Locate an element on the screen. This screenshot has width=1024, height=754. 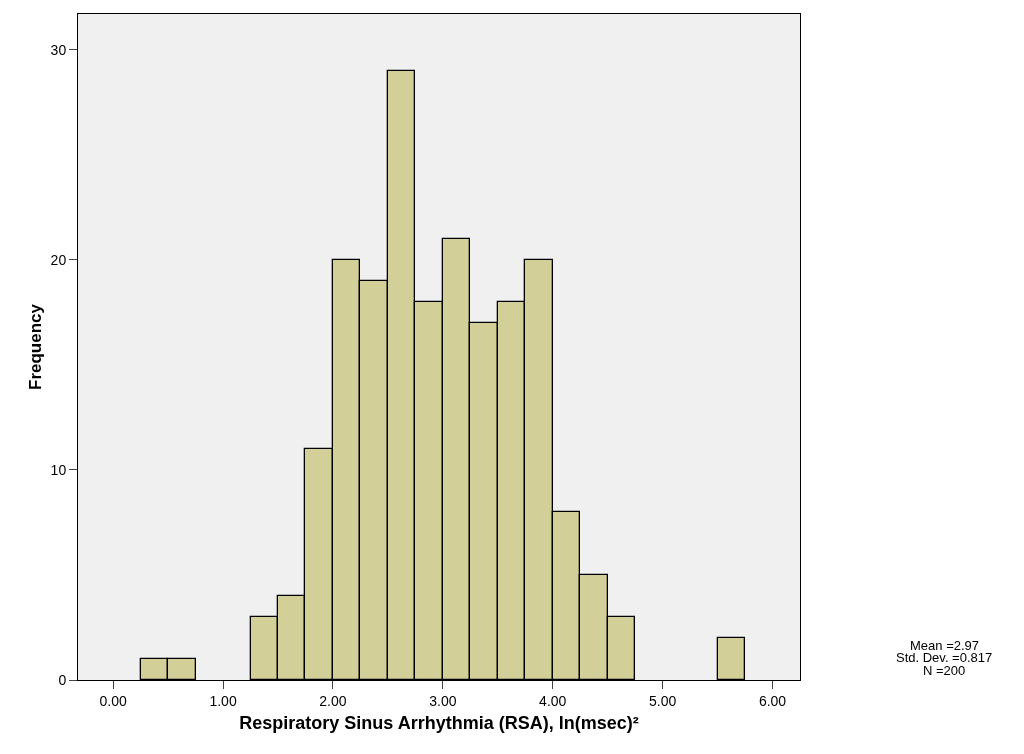
x-tick-label: 4.00 is located at coordinates (553, 700).